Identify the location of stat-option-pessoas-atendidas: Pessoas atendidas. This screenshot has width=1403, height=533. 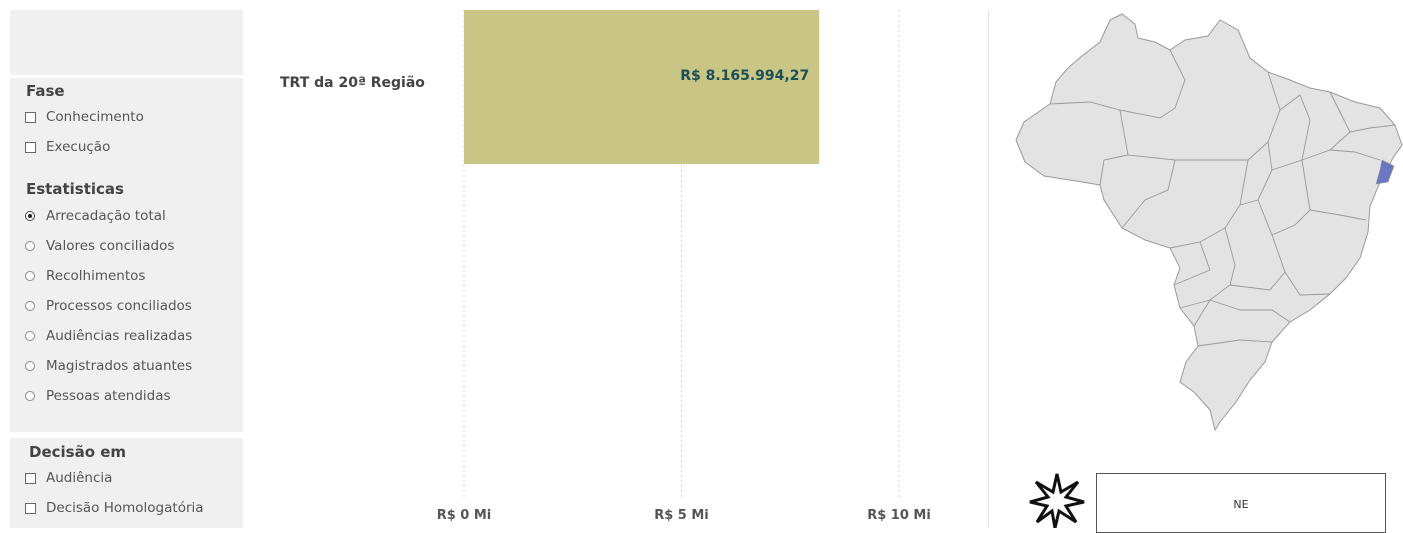
(98, 396).